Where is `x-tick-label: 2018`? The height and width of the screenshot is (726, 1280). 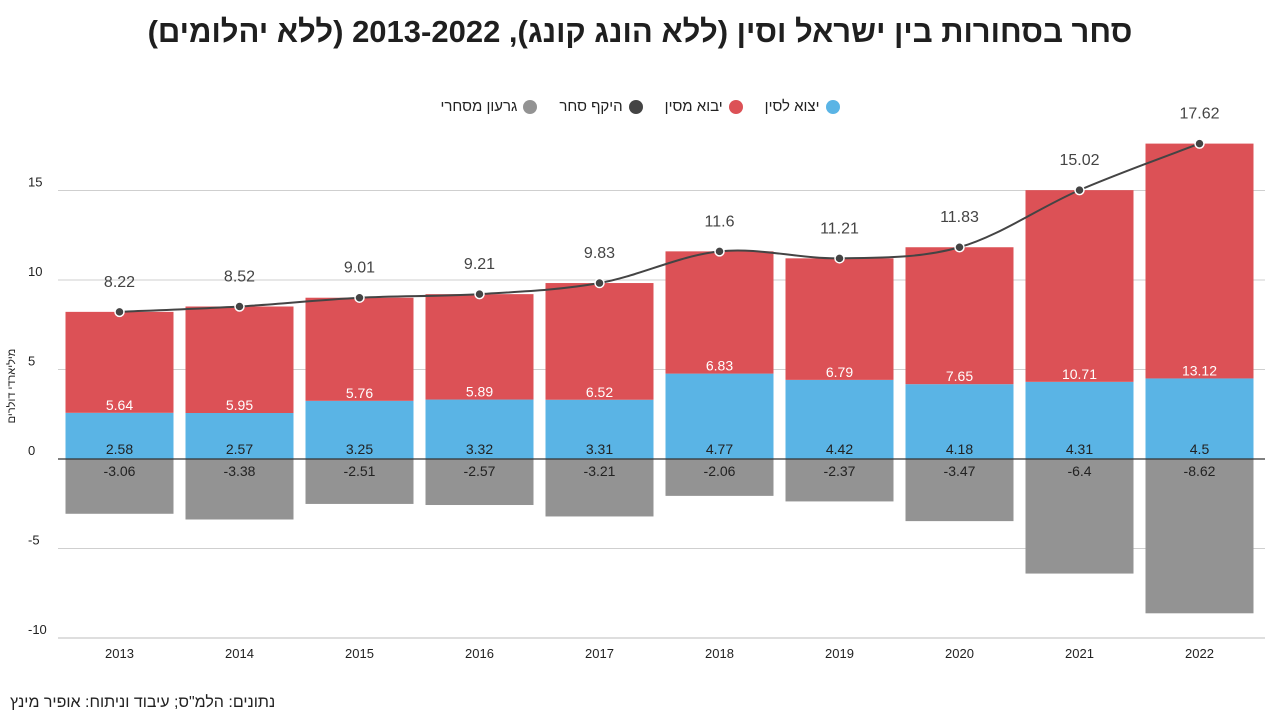
x-tick-label: 2018 is located at coordinates (719, 653).